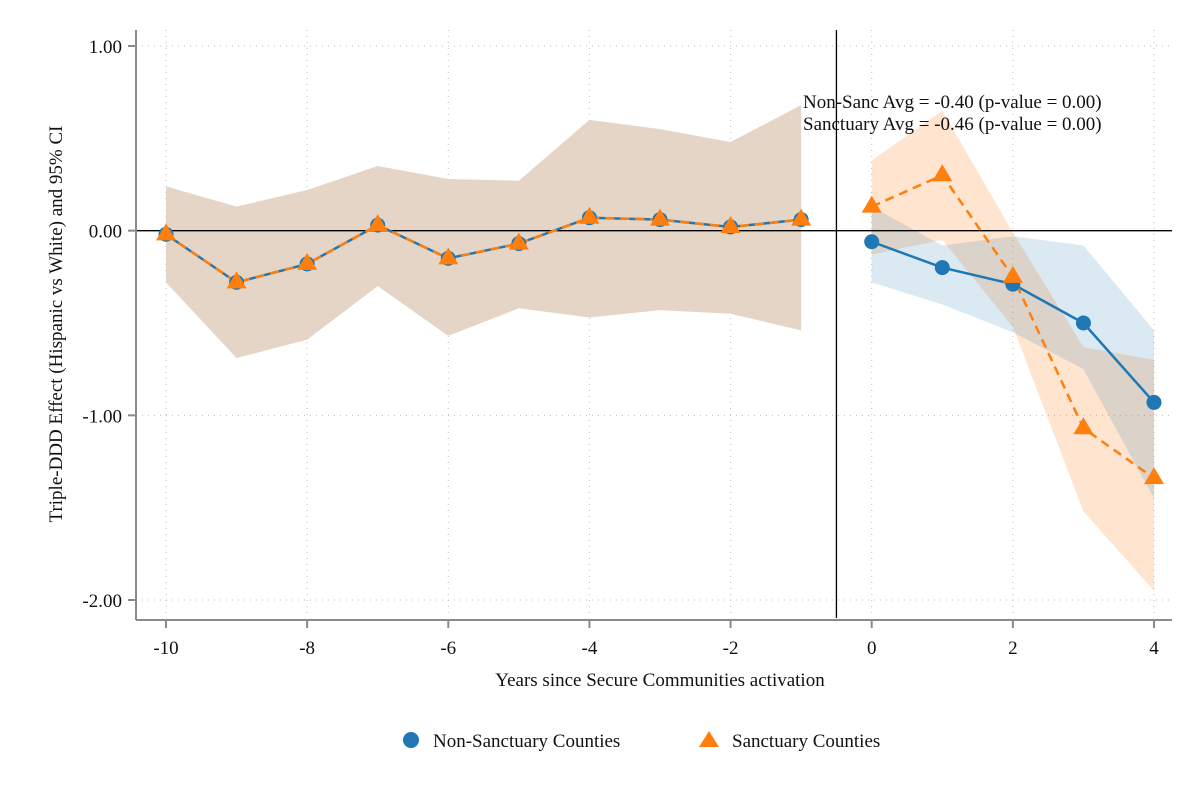  What do you see at coordinates (709, 739) in the screenshot?
I see `legend-triangle-marker-icon` at bounding box center [709, 739].